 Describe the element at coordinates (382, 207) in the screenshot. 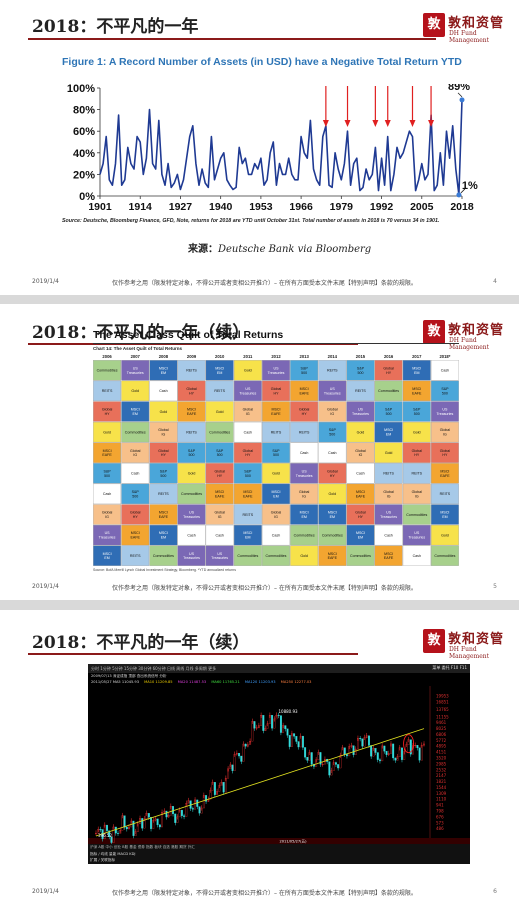

I see `x-tick-label: 1992` at that location.